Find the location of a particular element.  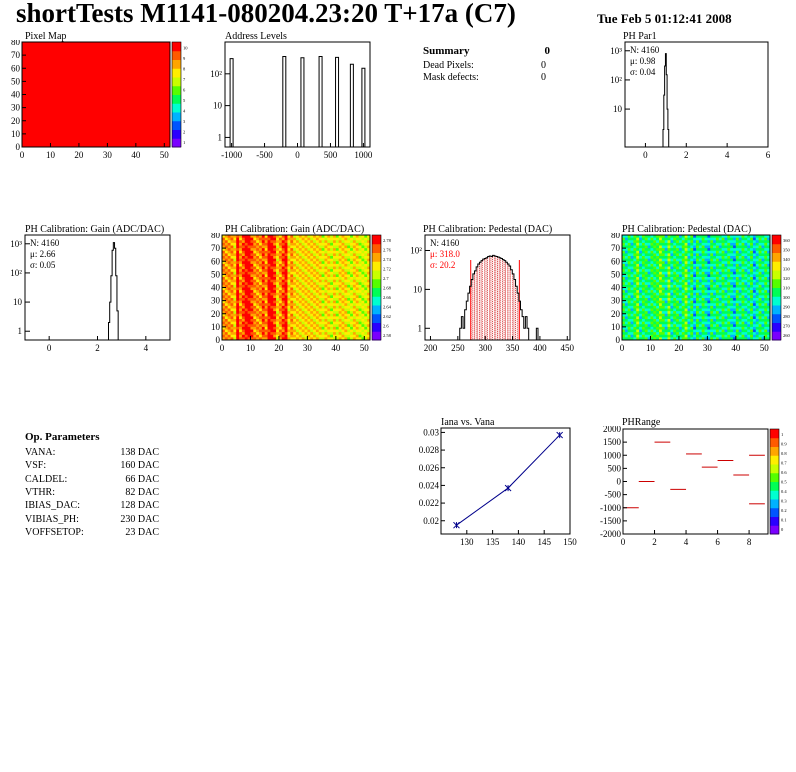

stat-sigma: σ: 20.2 is located at coordinates (442, 265).